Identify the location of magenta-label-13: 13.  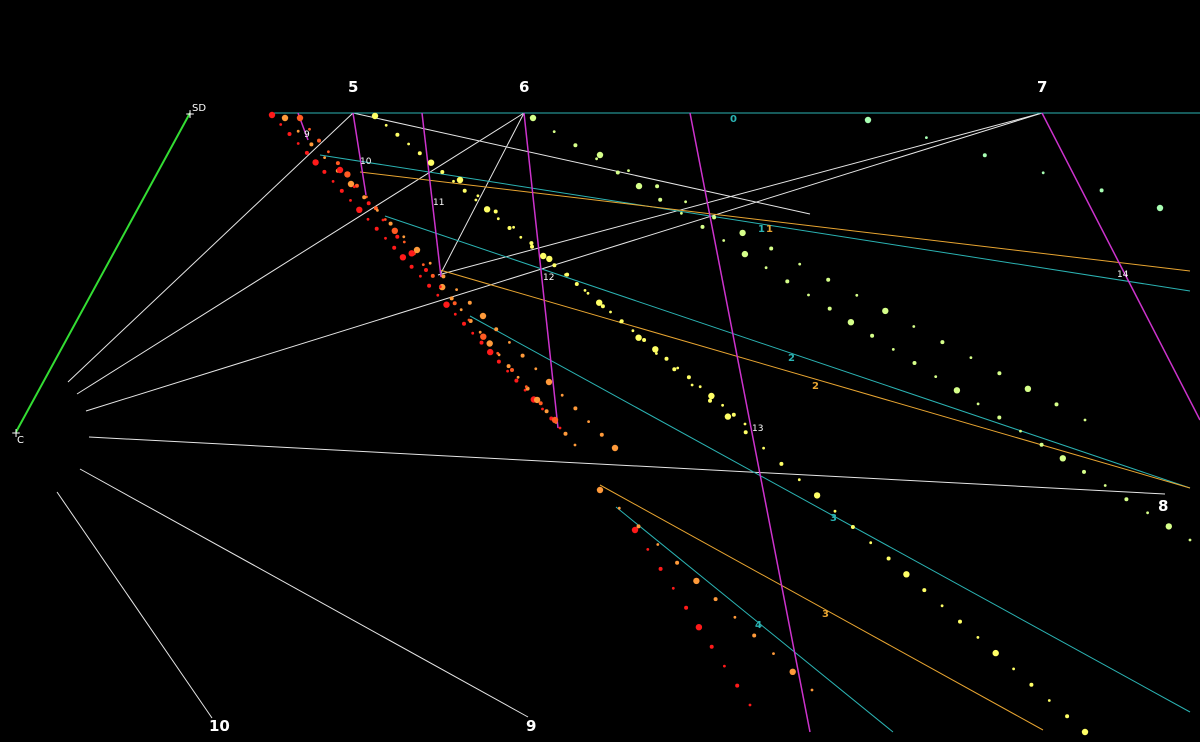
(757, 429).